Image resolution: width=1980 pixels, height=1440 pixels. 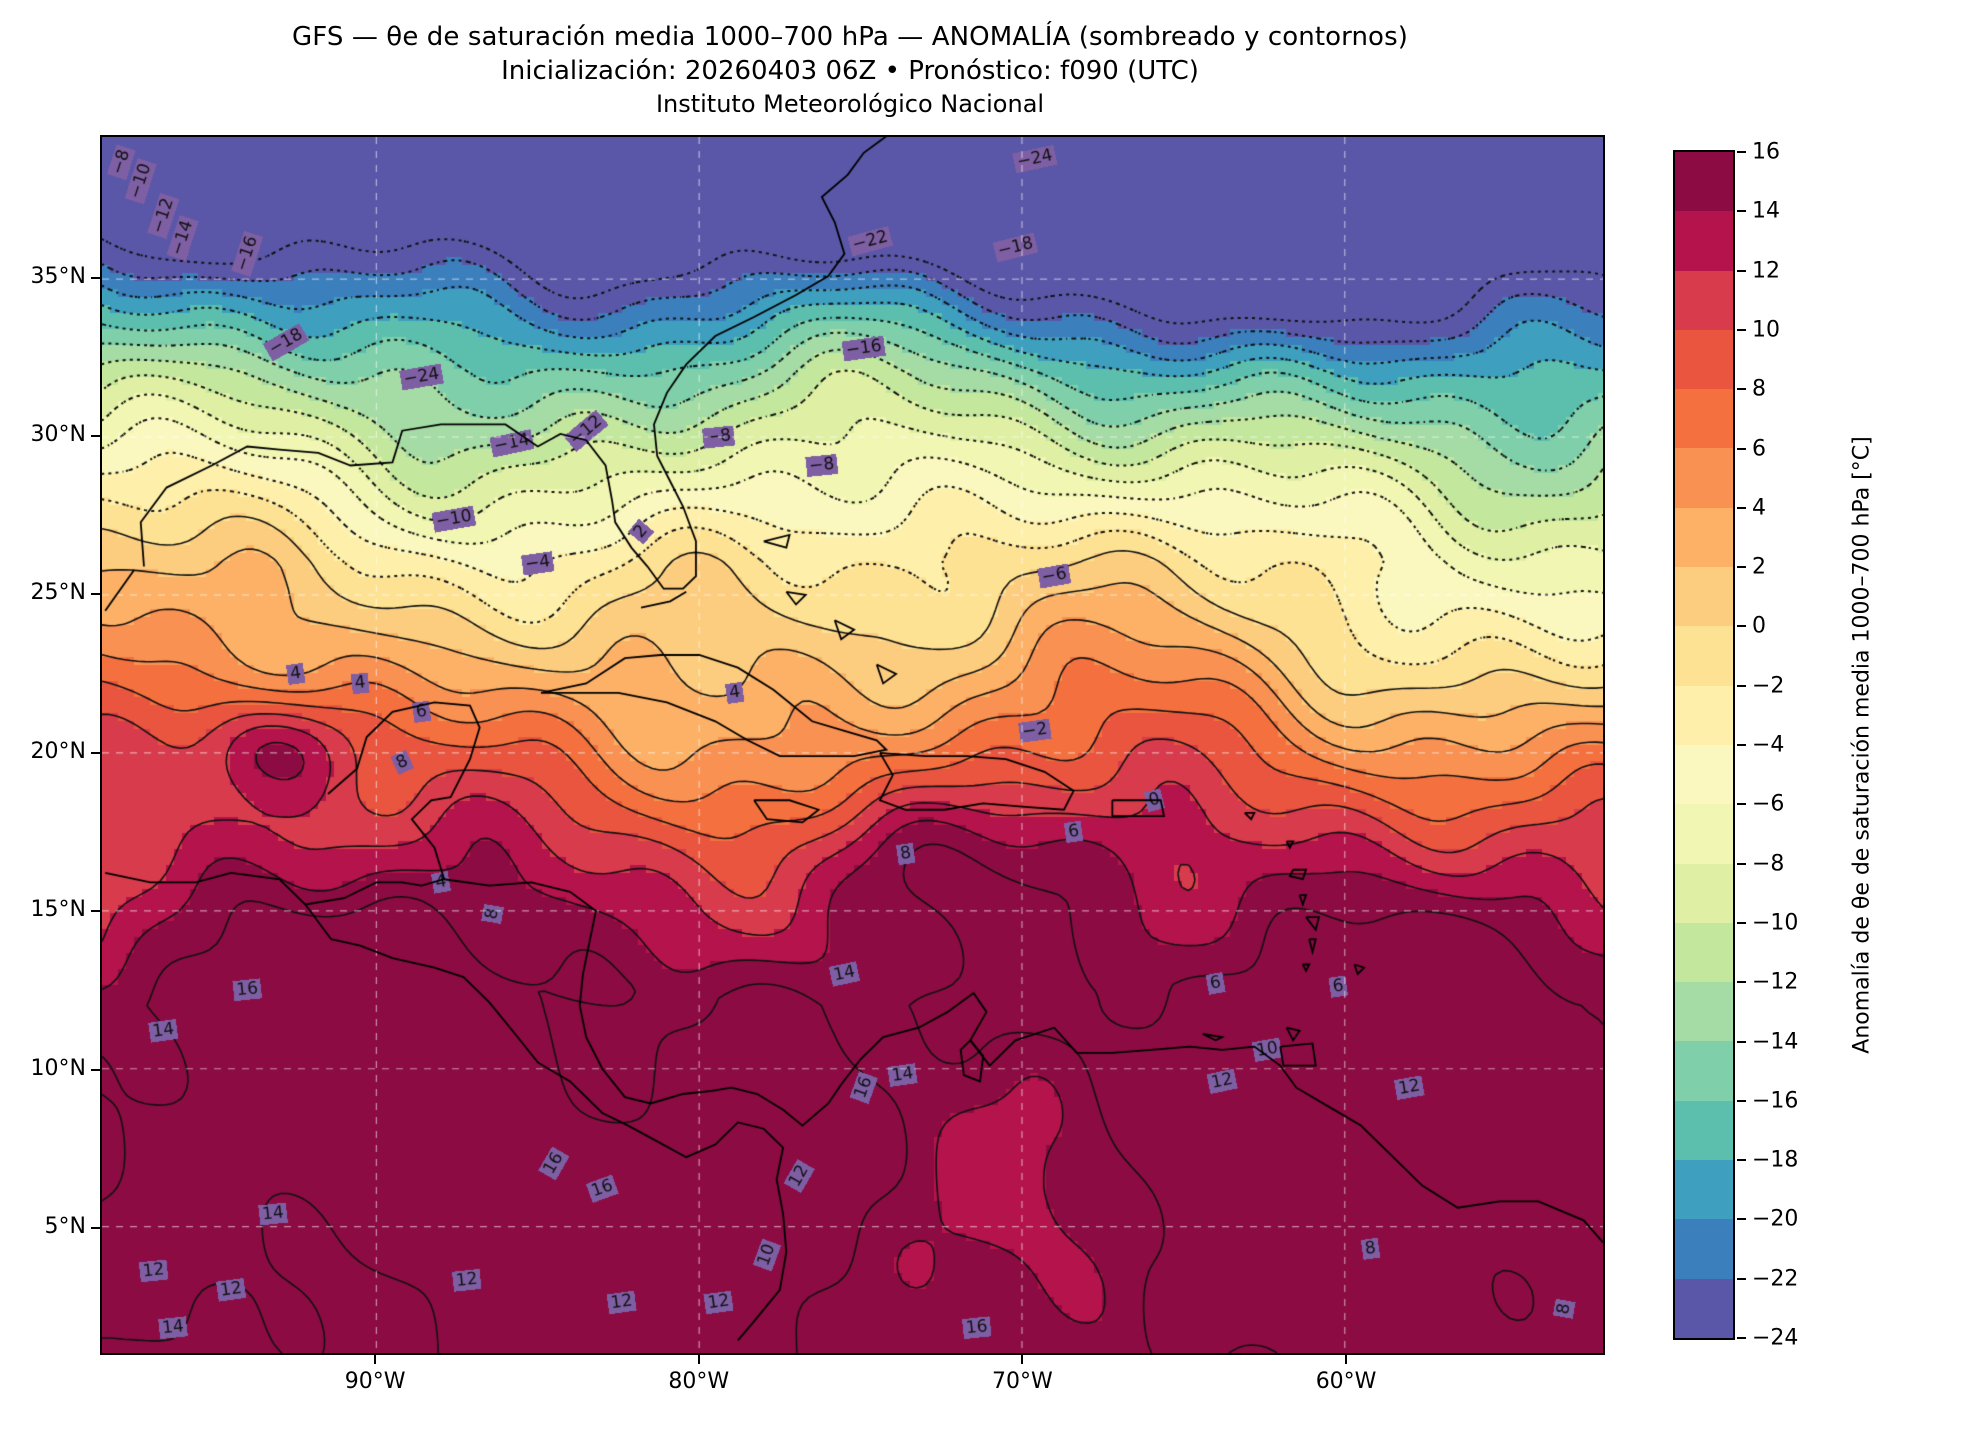 I want to click on latitude-tick-label: 5°N, so click(x=65, y=1227).